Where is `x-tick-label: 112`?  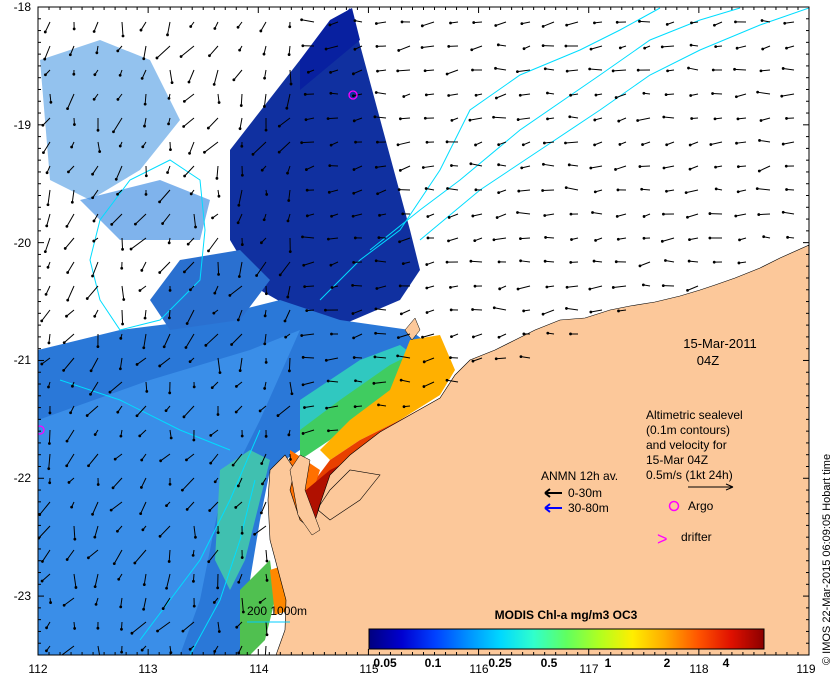
x-tick-label: 112 is located at coordinates (37, 669).